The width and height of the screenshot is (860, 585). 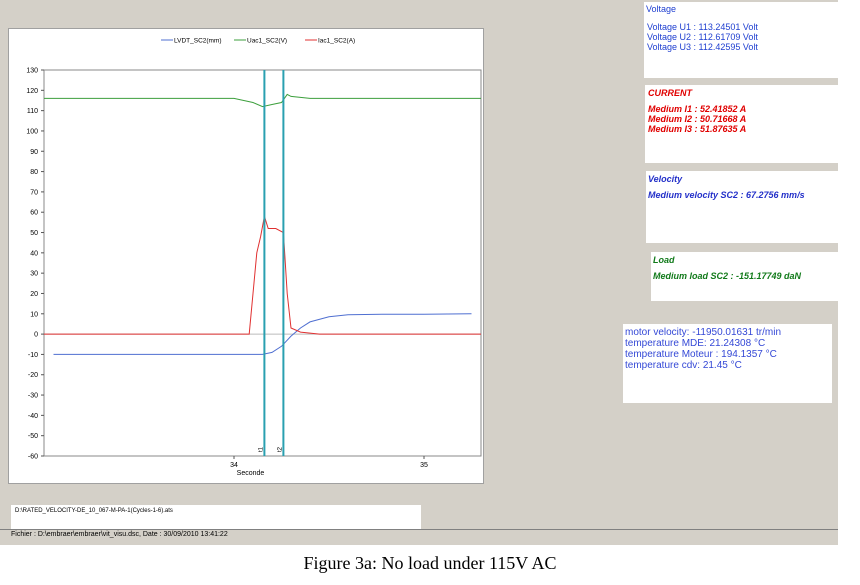 What do you see at coordinates (34, 253) in the screenshot?
I see `y-tick-label: 40` at bounding box center [34, 253].